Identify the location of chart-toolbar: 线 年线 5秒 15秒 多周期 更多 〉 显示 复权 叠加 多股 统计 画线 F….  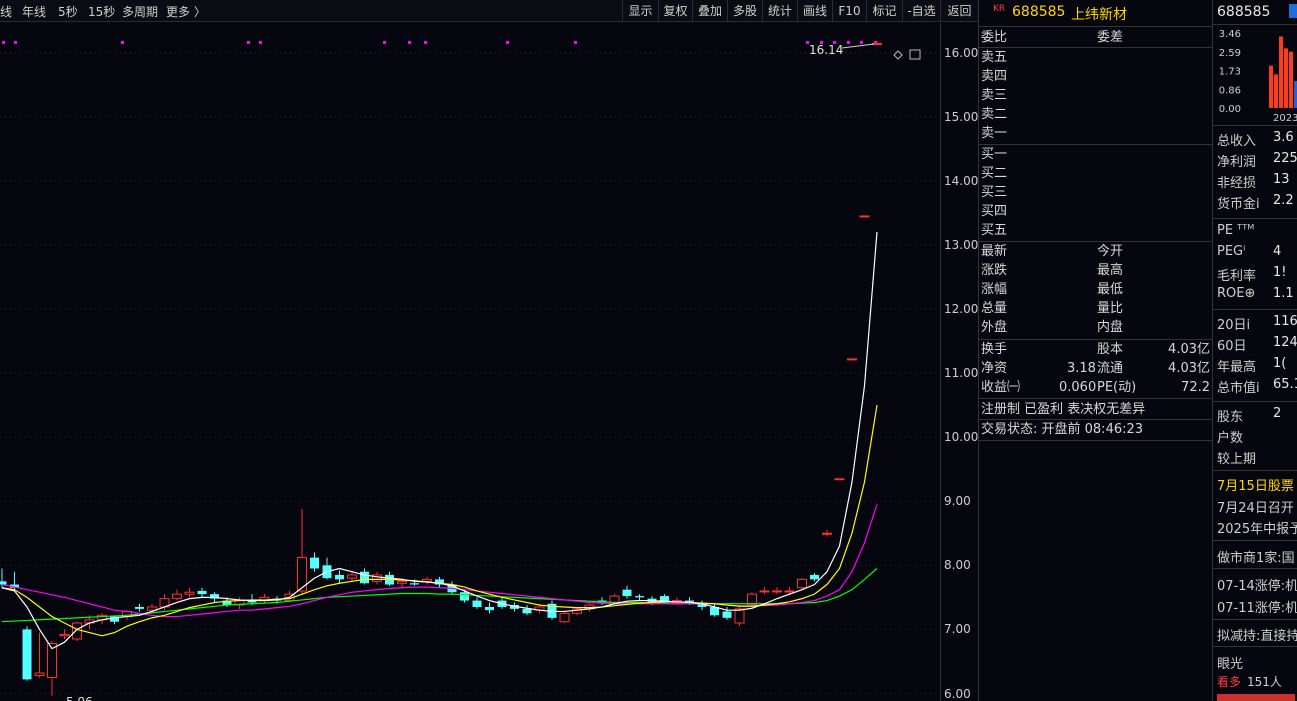
(489, 11).